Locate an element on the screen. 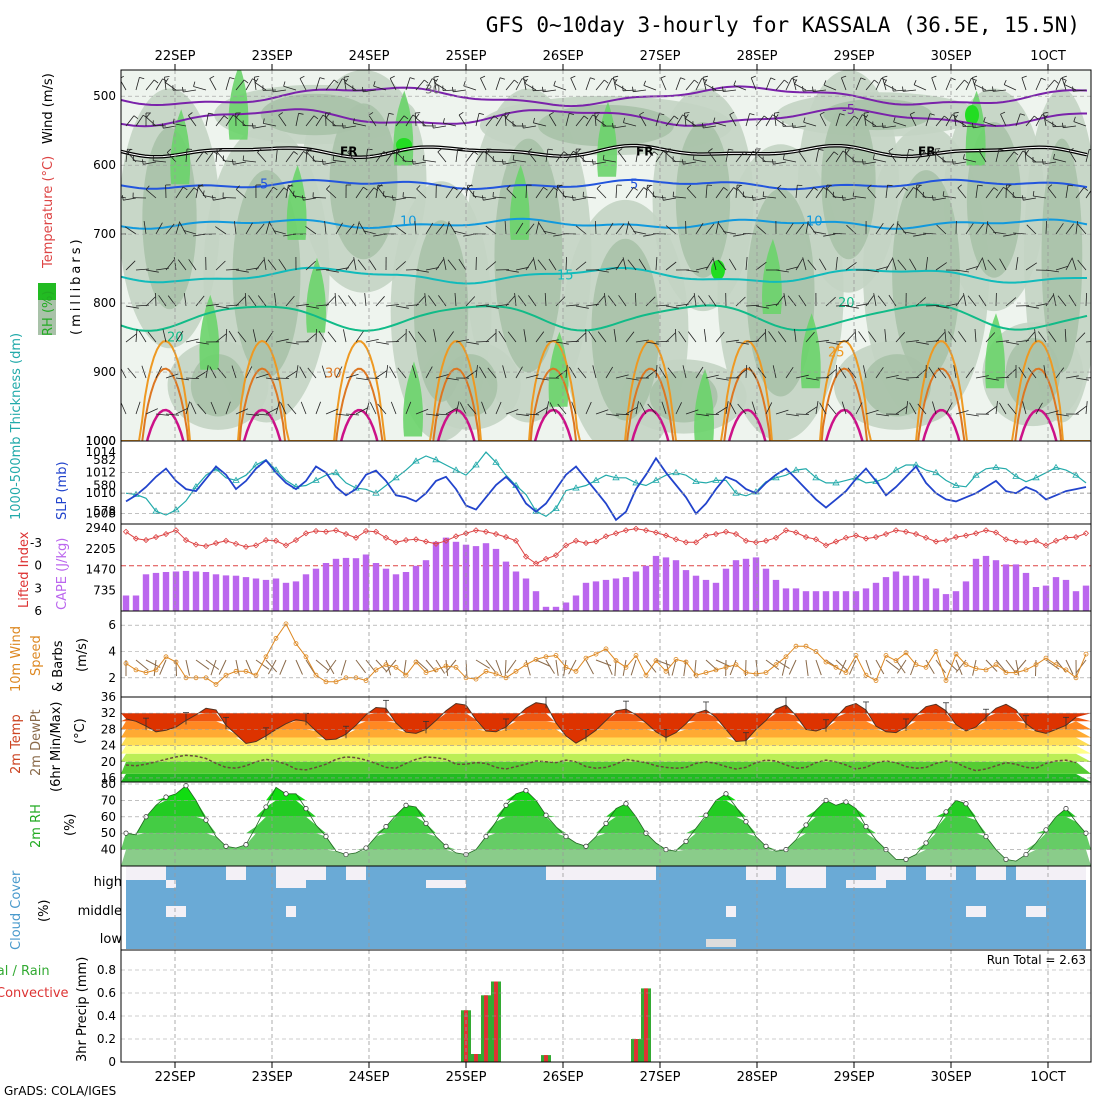  rh-tick-40: 40 is located at coordinates (108, 850).